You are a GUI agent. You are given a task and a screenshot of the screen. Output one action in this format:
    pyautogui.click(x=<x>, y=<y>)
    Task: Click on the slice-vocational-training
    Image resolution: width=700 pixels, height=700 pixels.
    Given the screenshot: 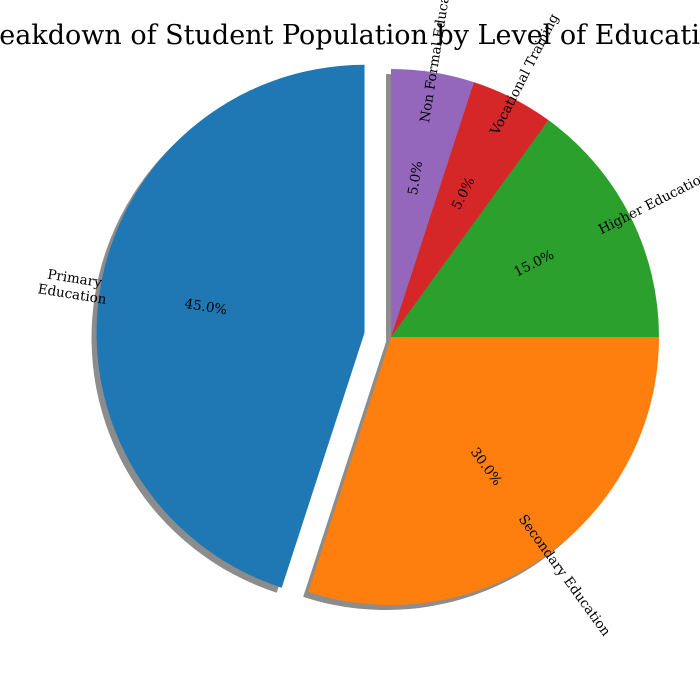 What is the action you would take?
    pyautogui.click(x=470, y=209)
    